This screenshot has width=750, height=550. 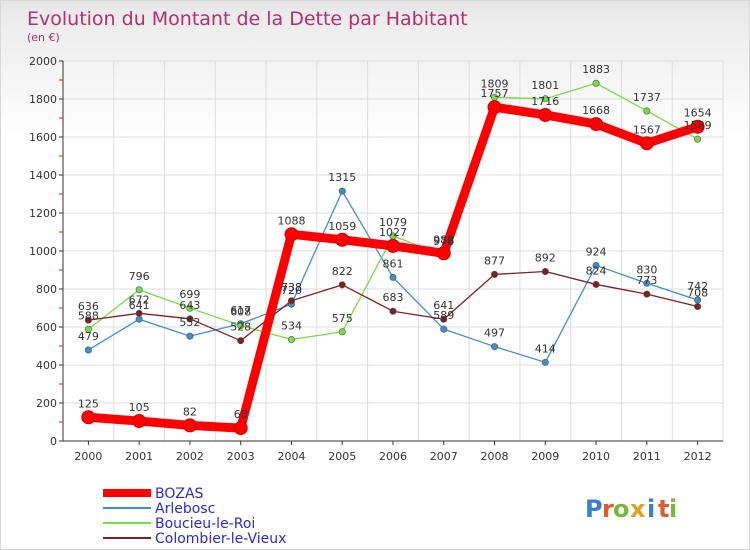 What do you see at coordinates (46, 327) in the screenshot?
I see `y-tick-label: 600` at bounding box center [46, 327].